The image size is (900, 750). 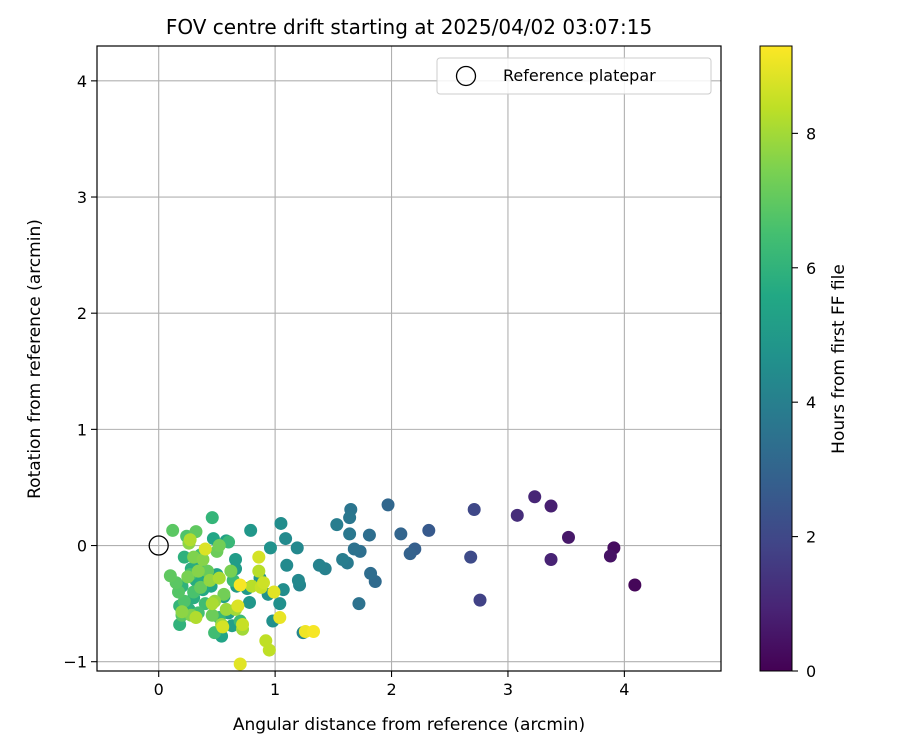 I want to click on legend-entry-reference: Reference platepar, so click(x=579, y=75).